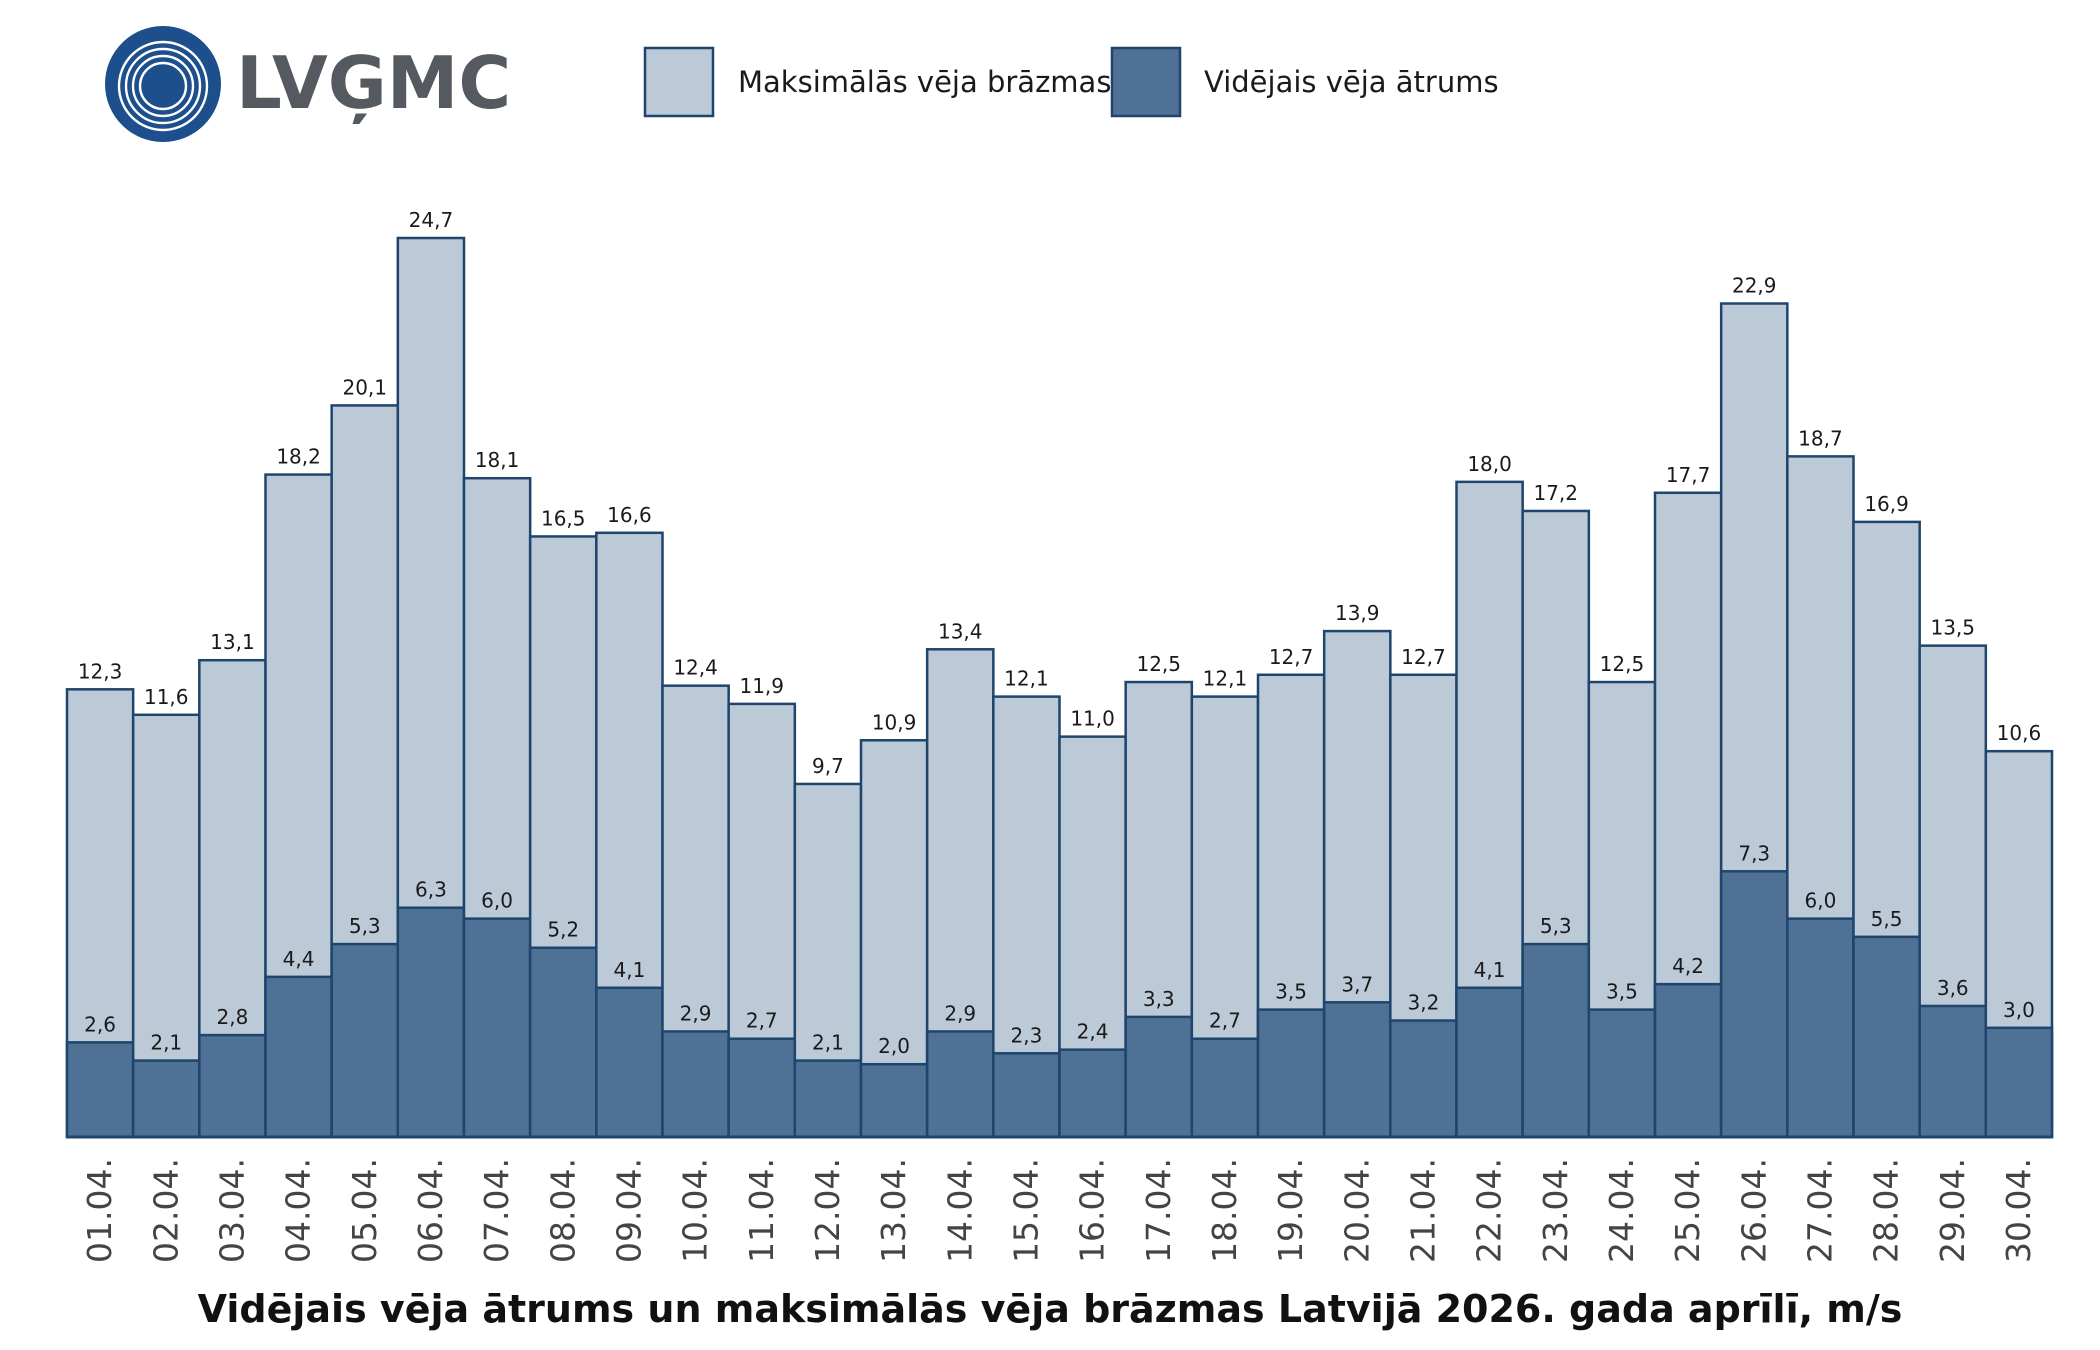 This screenshot has width=2100, height=1350. What do you see at coordinates (1357, 984) in the screenshot?
I see `data-label-avg-speed: 3,7` at bounding box center [1357, 984].